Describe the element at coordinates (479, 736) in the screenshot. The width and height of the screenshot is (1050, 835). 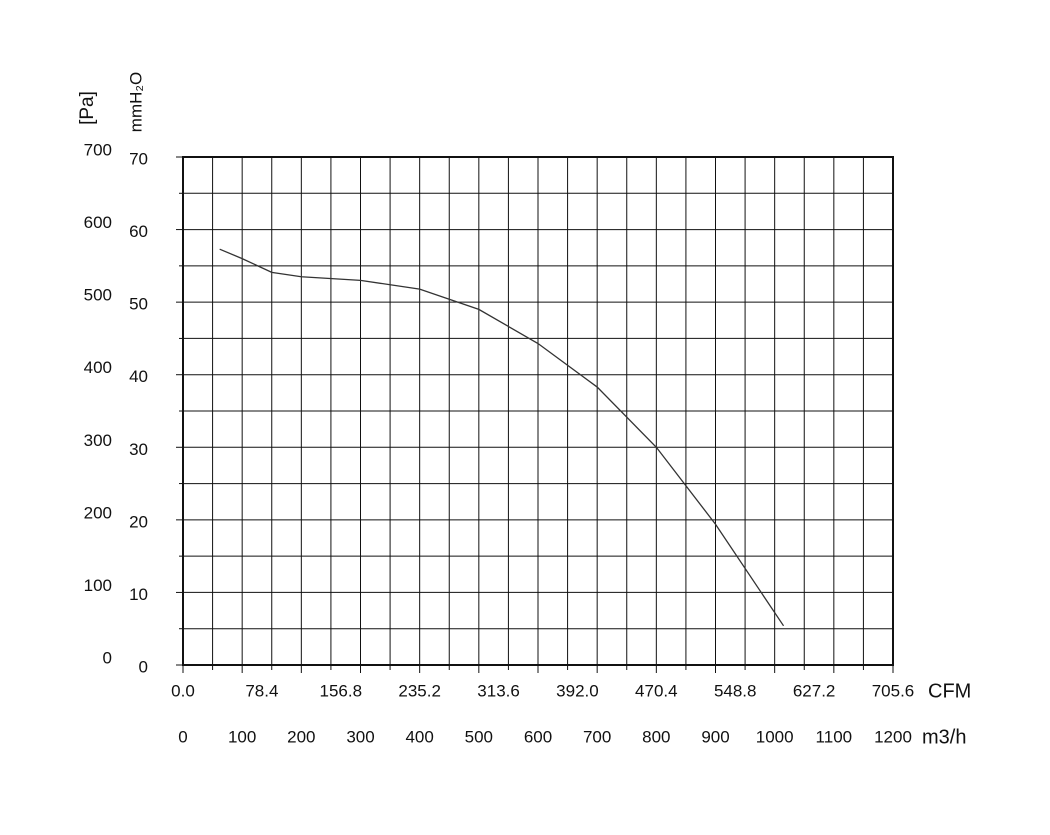
I see `x-tick-label: 500` at that location.